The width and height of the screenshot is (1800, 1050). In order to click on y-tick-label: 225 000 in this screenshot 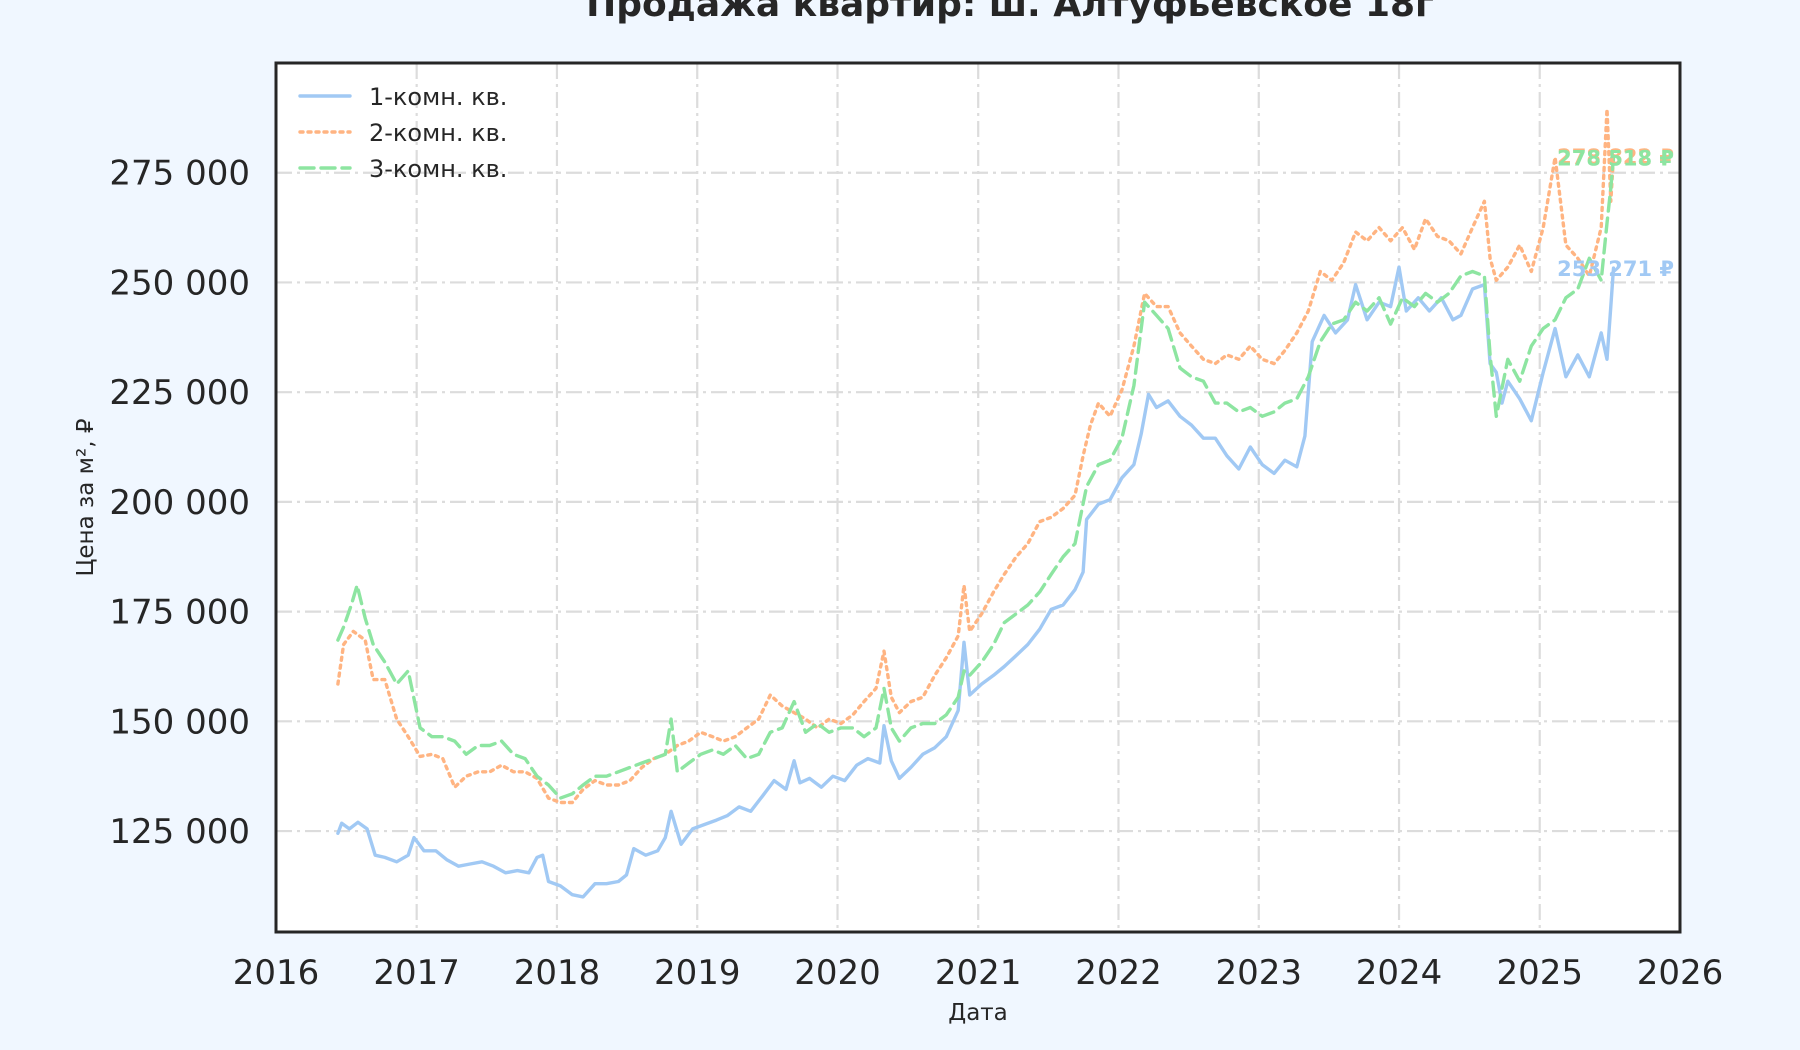, I will do `click(179, 393)`.